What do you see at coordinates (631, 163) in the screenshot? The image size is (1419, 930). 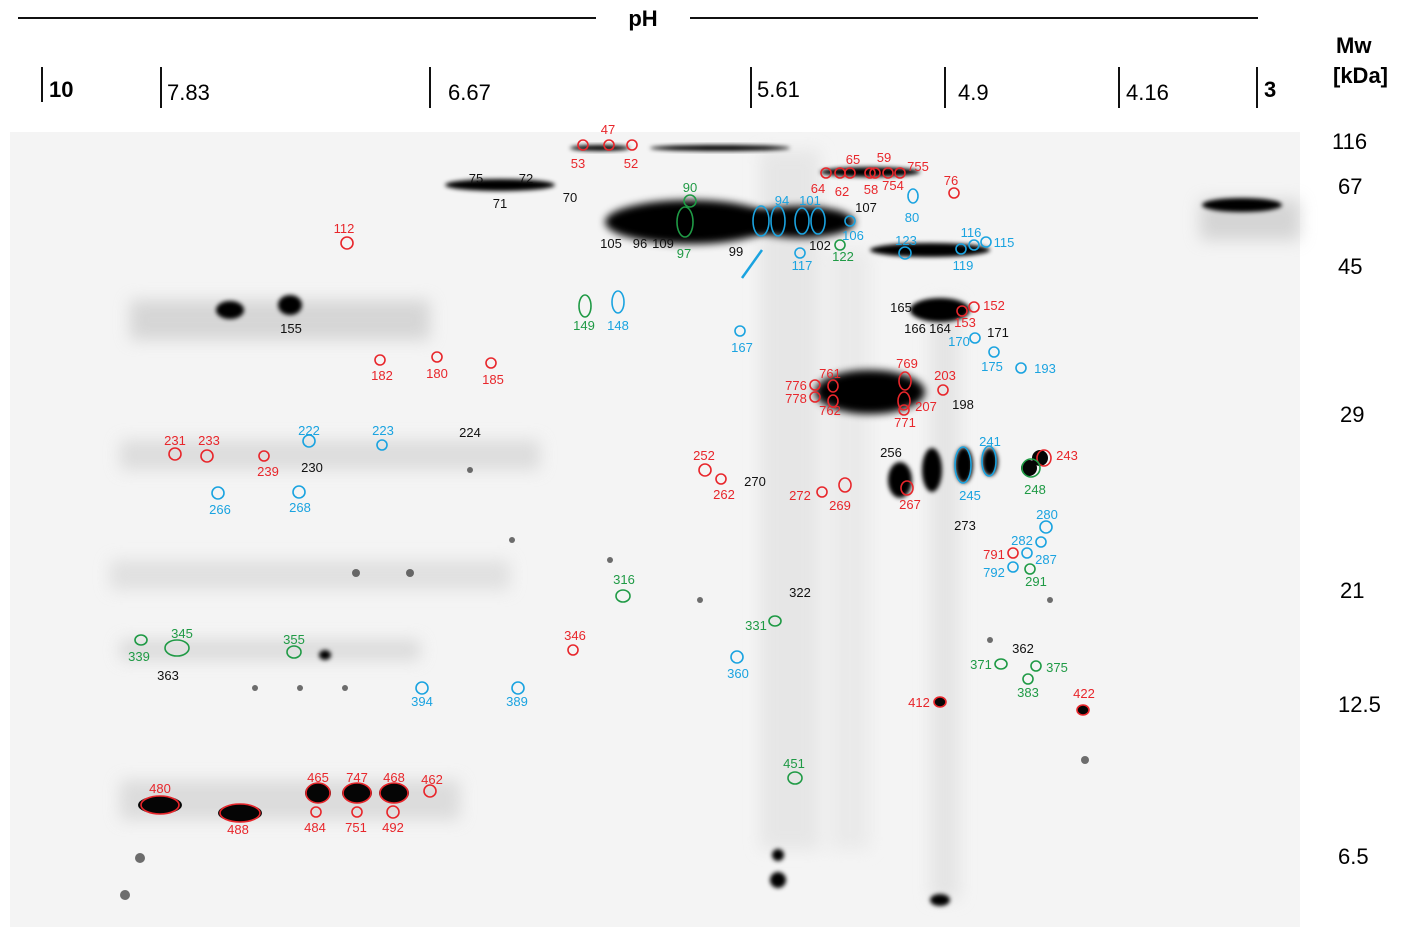 I see `spot-label-52: 52` at bounding box center [631, 163].